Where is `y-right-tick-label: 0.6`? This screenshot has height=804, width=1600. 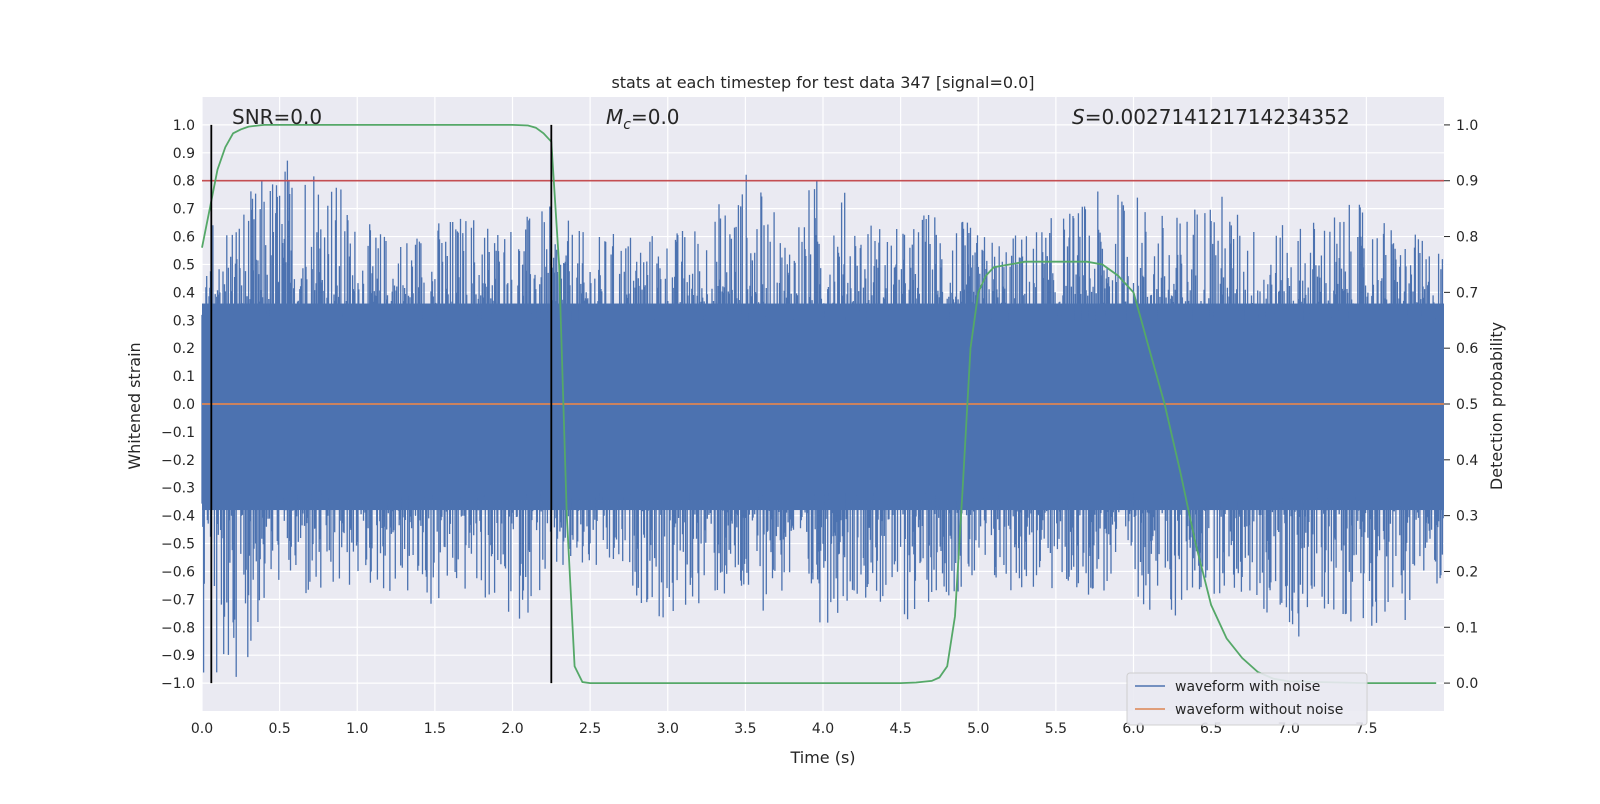 y-right-tick-label: 0.6 is located at coordinates (1467, 349).